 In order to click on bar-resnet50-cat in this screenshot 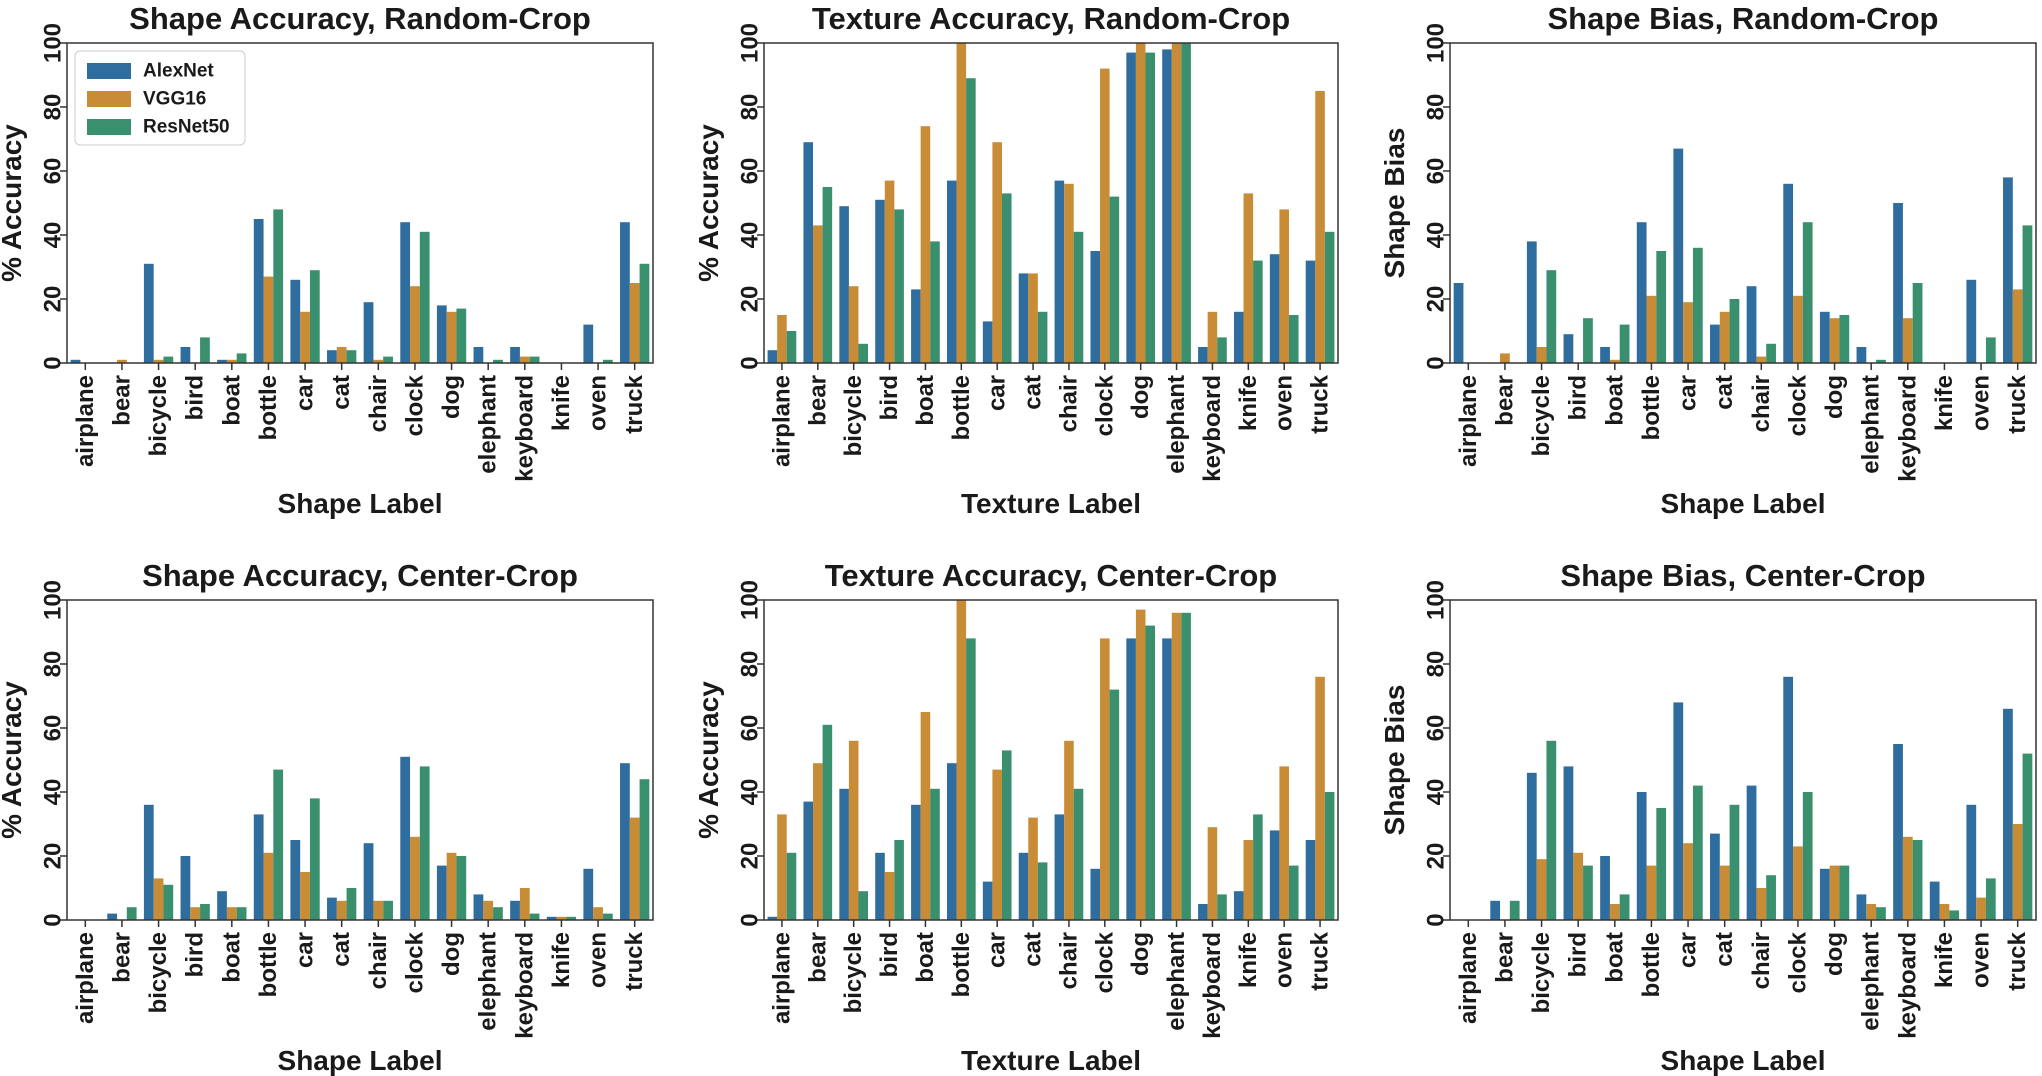, I will do `click(1734, 862)`.